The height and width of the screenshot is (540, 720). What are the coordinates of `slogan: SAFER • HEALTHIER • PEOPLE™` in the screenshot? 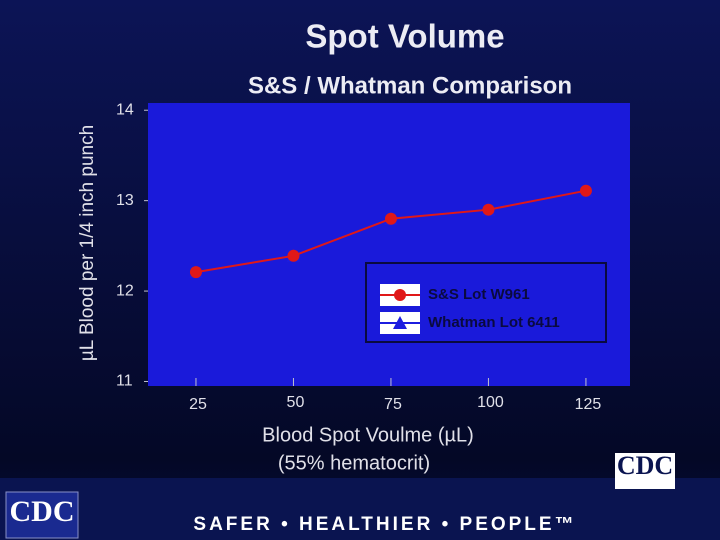 It's located at (384, 524).